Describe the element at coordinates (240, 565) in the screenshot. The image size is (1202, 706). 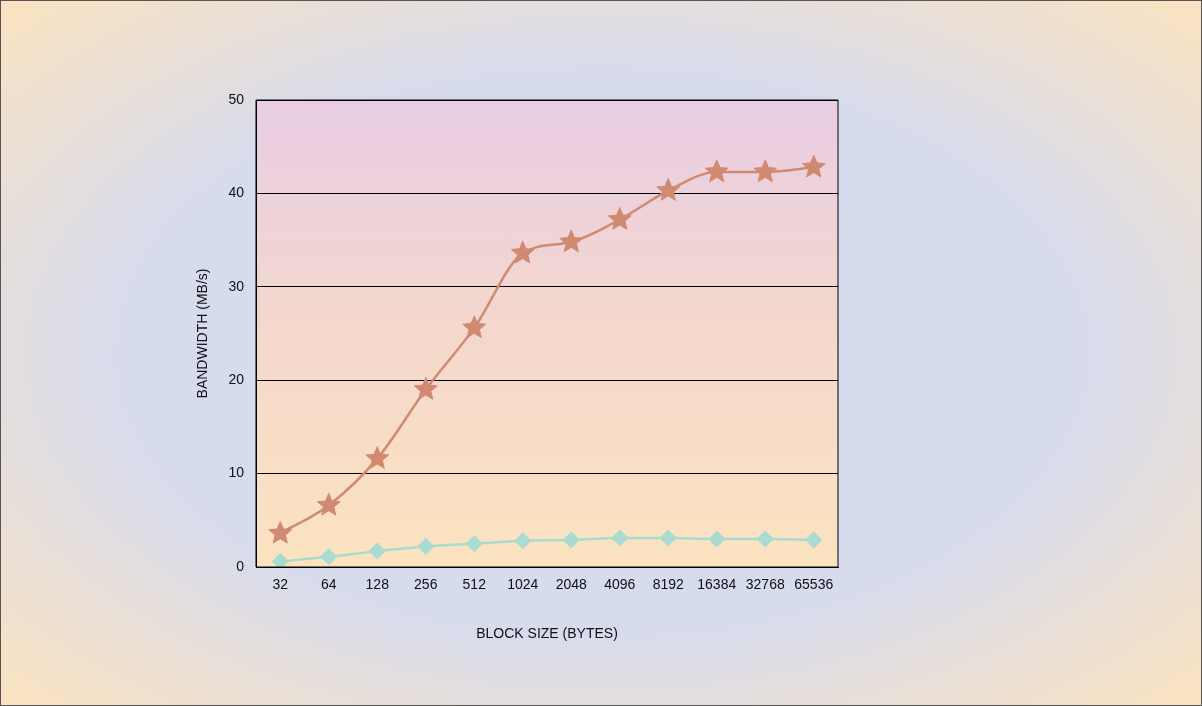
I see `y-tick-label: 0` at that location.